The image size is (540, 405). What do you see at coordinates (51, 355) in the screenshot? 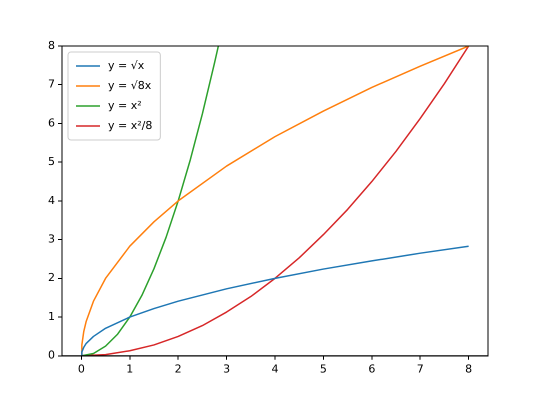
I see `y-tick-label: 0` at bounding box center [51, 355].